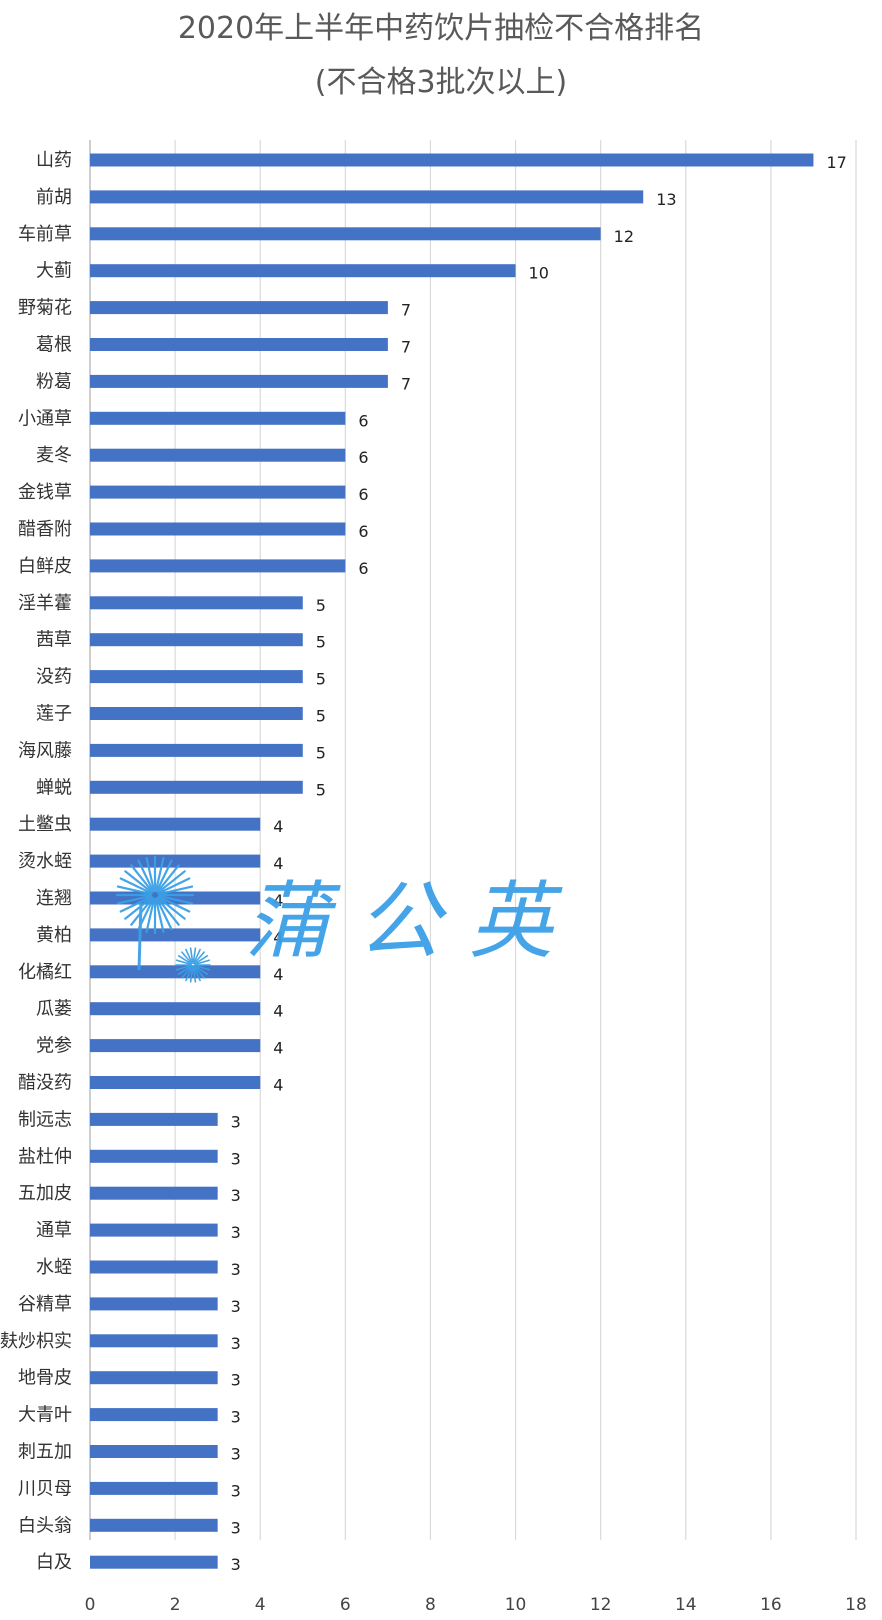  What do you see at coordinates (54, 714) in the screenshot?
I see `category-label: 莲子` at bounding box center [54, 714].